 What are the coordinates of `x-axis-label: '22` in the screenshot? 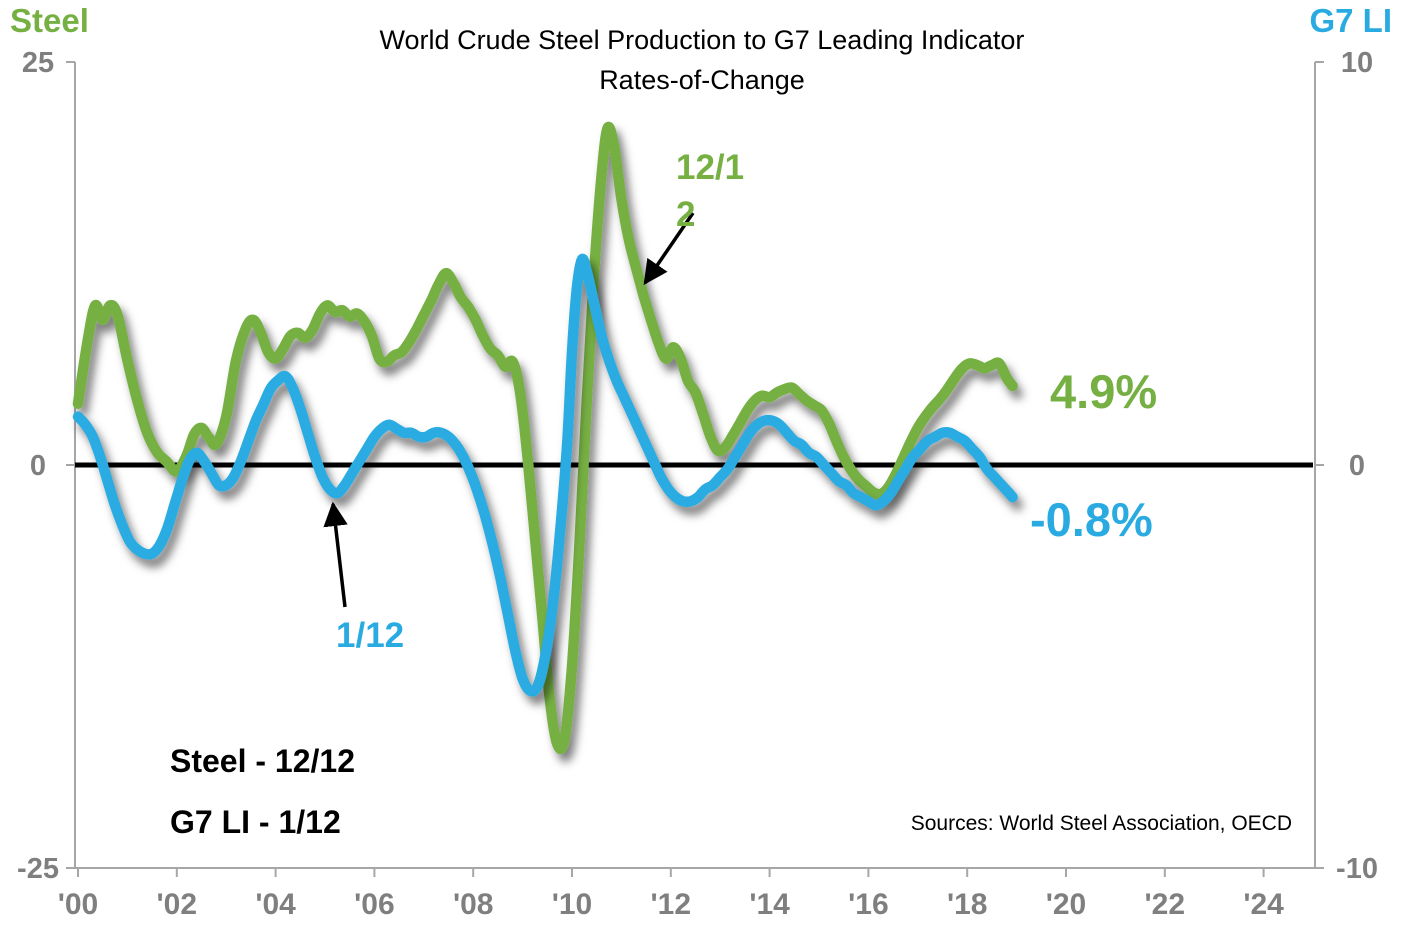 It's located at (1165, 904).